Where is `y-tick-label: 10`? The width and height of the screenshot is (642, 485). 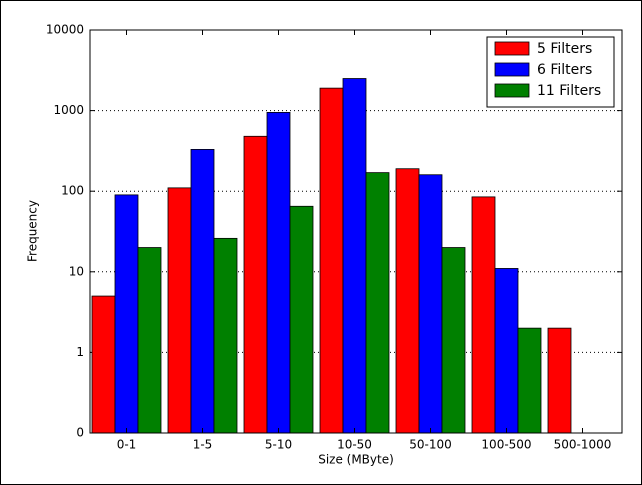 y-tick-label: 10 is located at coordinates (76, 271).